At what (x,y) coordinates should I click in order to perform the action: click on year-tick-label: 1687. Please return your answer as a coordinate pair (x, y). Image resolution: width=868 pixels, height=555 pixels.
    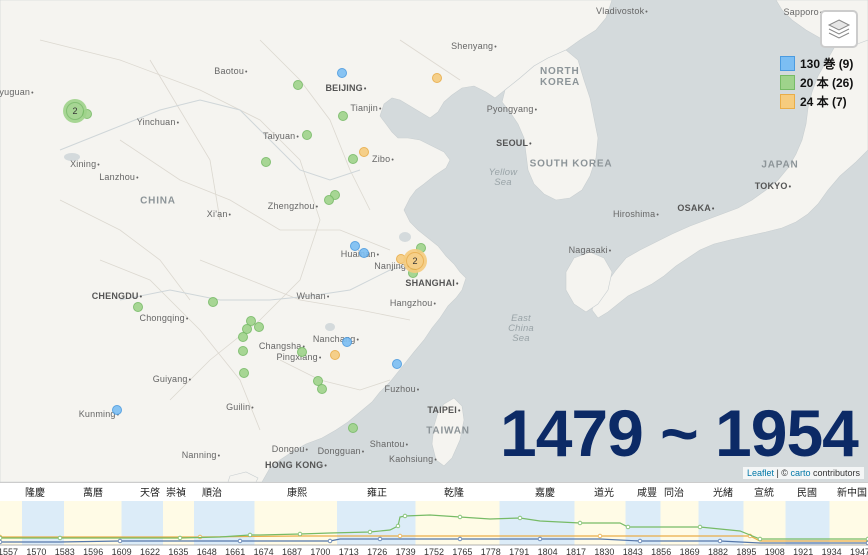
    Looking at the image, I should click on (292, 551).